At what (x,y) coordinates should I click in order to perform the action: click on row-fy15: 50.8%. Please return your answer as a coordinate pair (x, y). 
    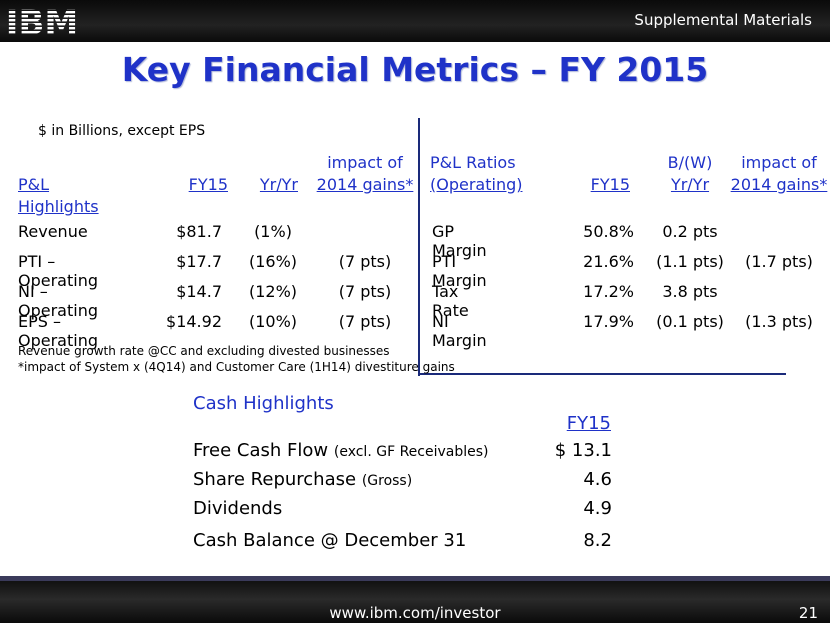
    Looking at the image, I should click on (608, 231).